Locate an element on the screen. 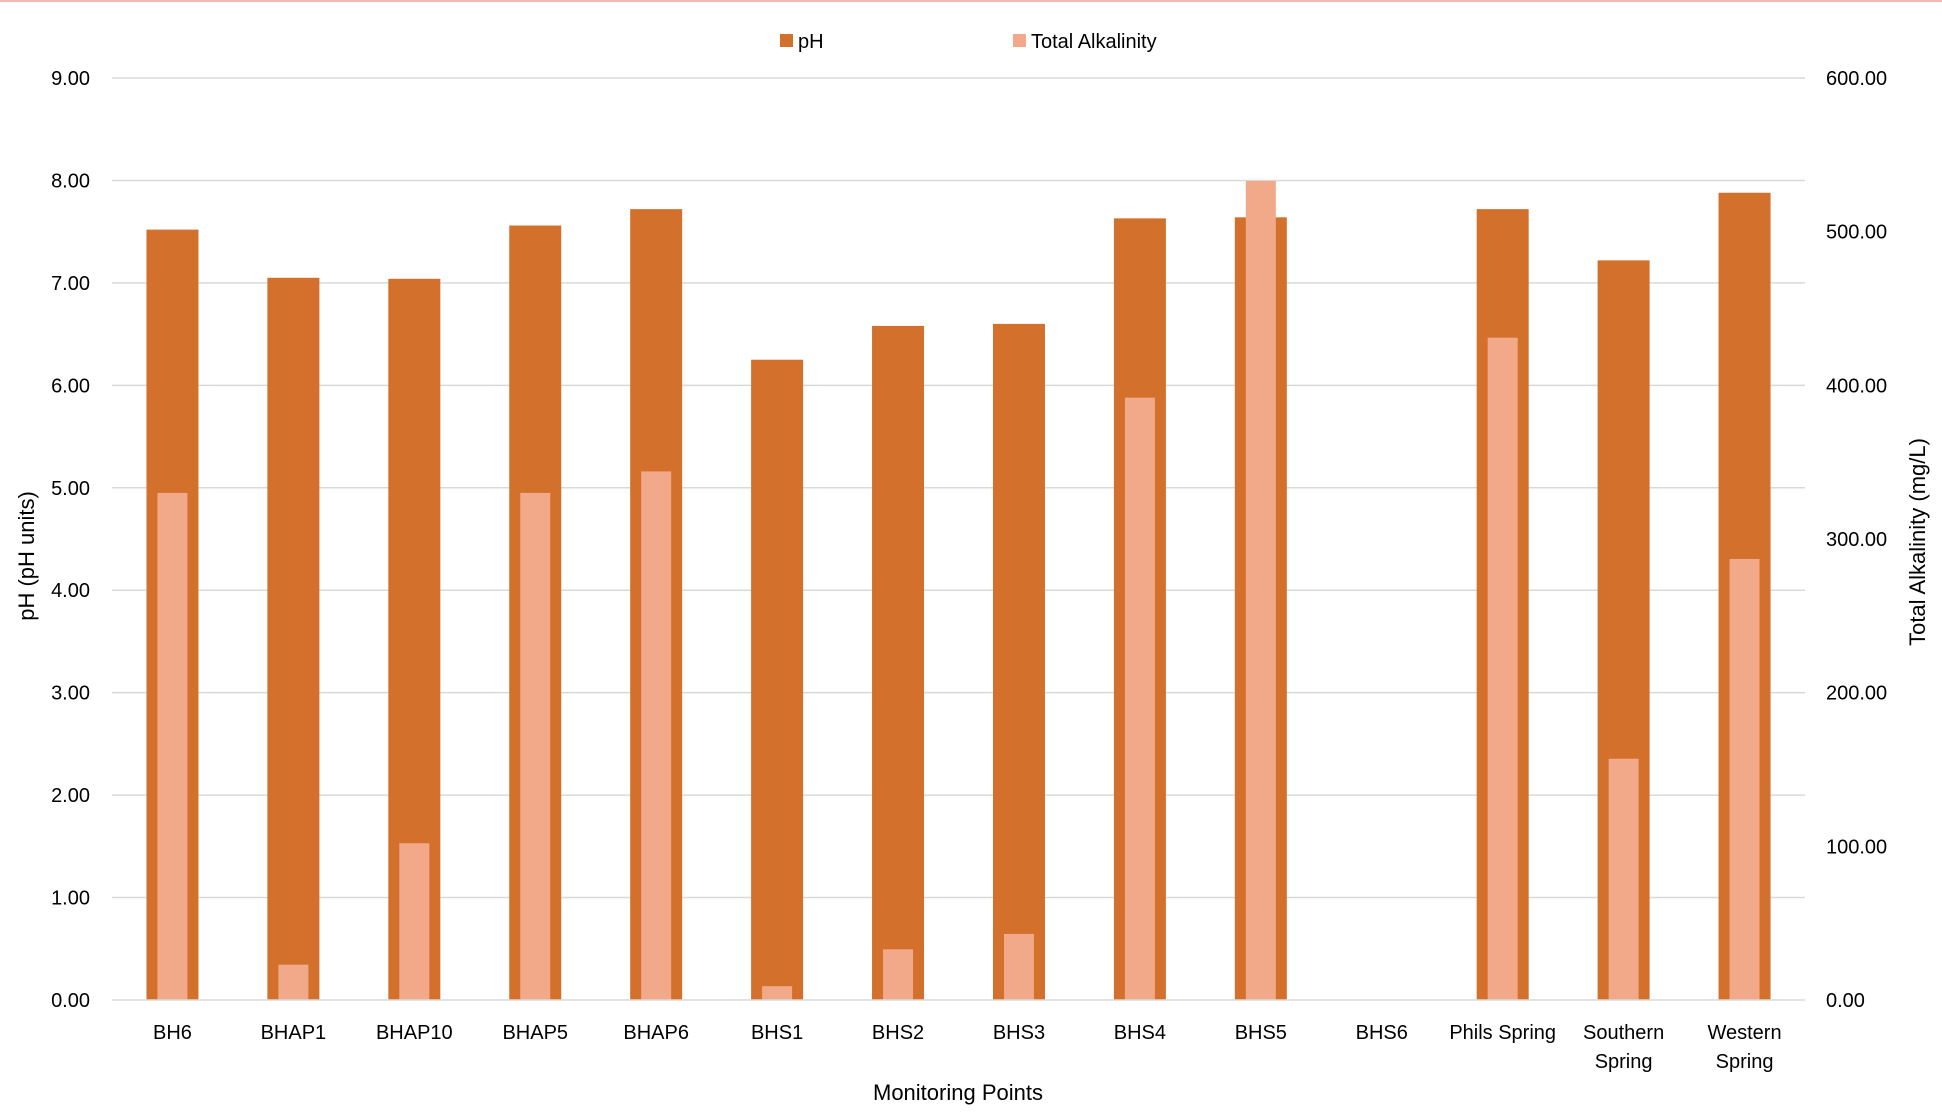  x-tick-label: BHS6 is located at coordinates (1382, 1033).